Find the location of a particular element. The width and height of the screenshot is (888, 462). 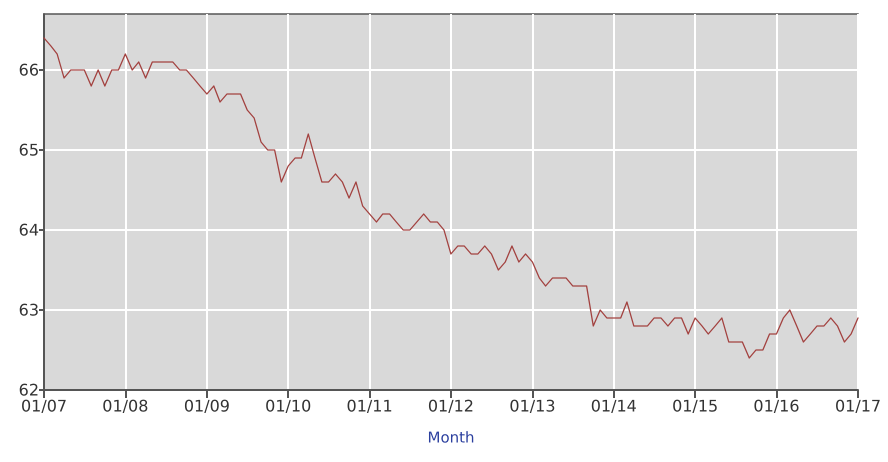

x-tick-label: 01/13 is located at coordinates (532, 406).